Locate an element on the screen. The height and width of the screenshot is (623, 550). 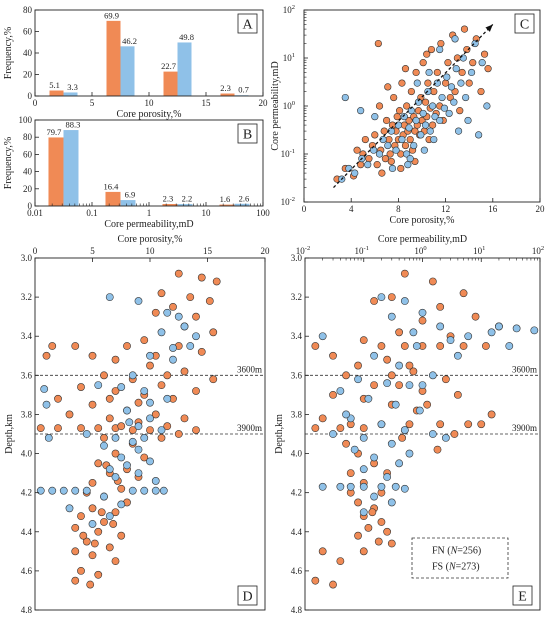
panel-B-ytick-label: 80 is located at coordinates (28, 137).